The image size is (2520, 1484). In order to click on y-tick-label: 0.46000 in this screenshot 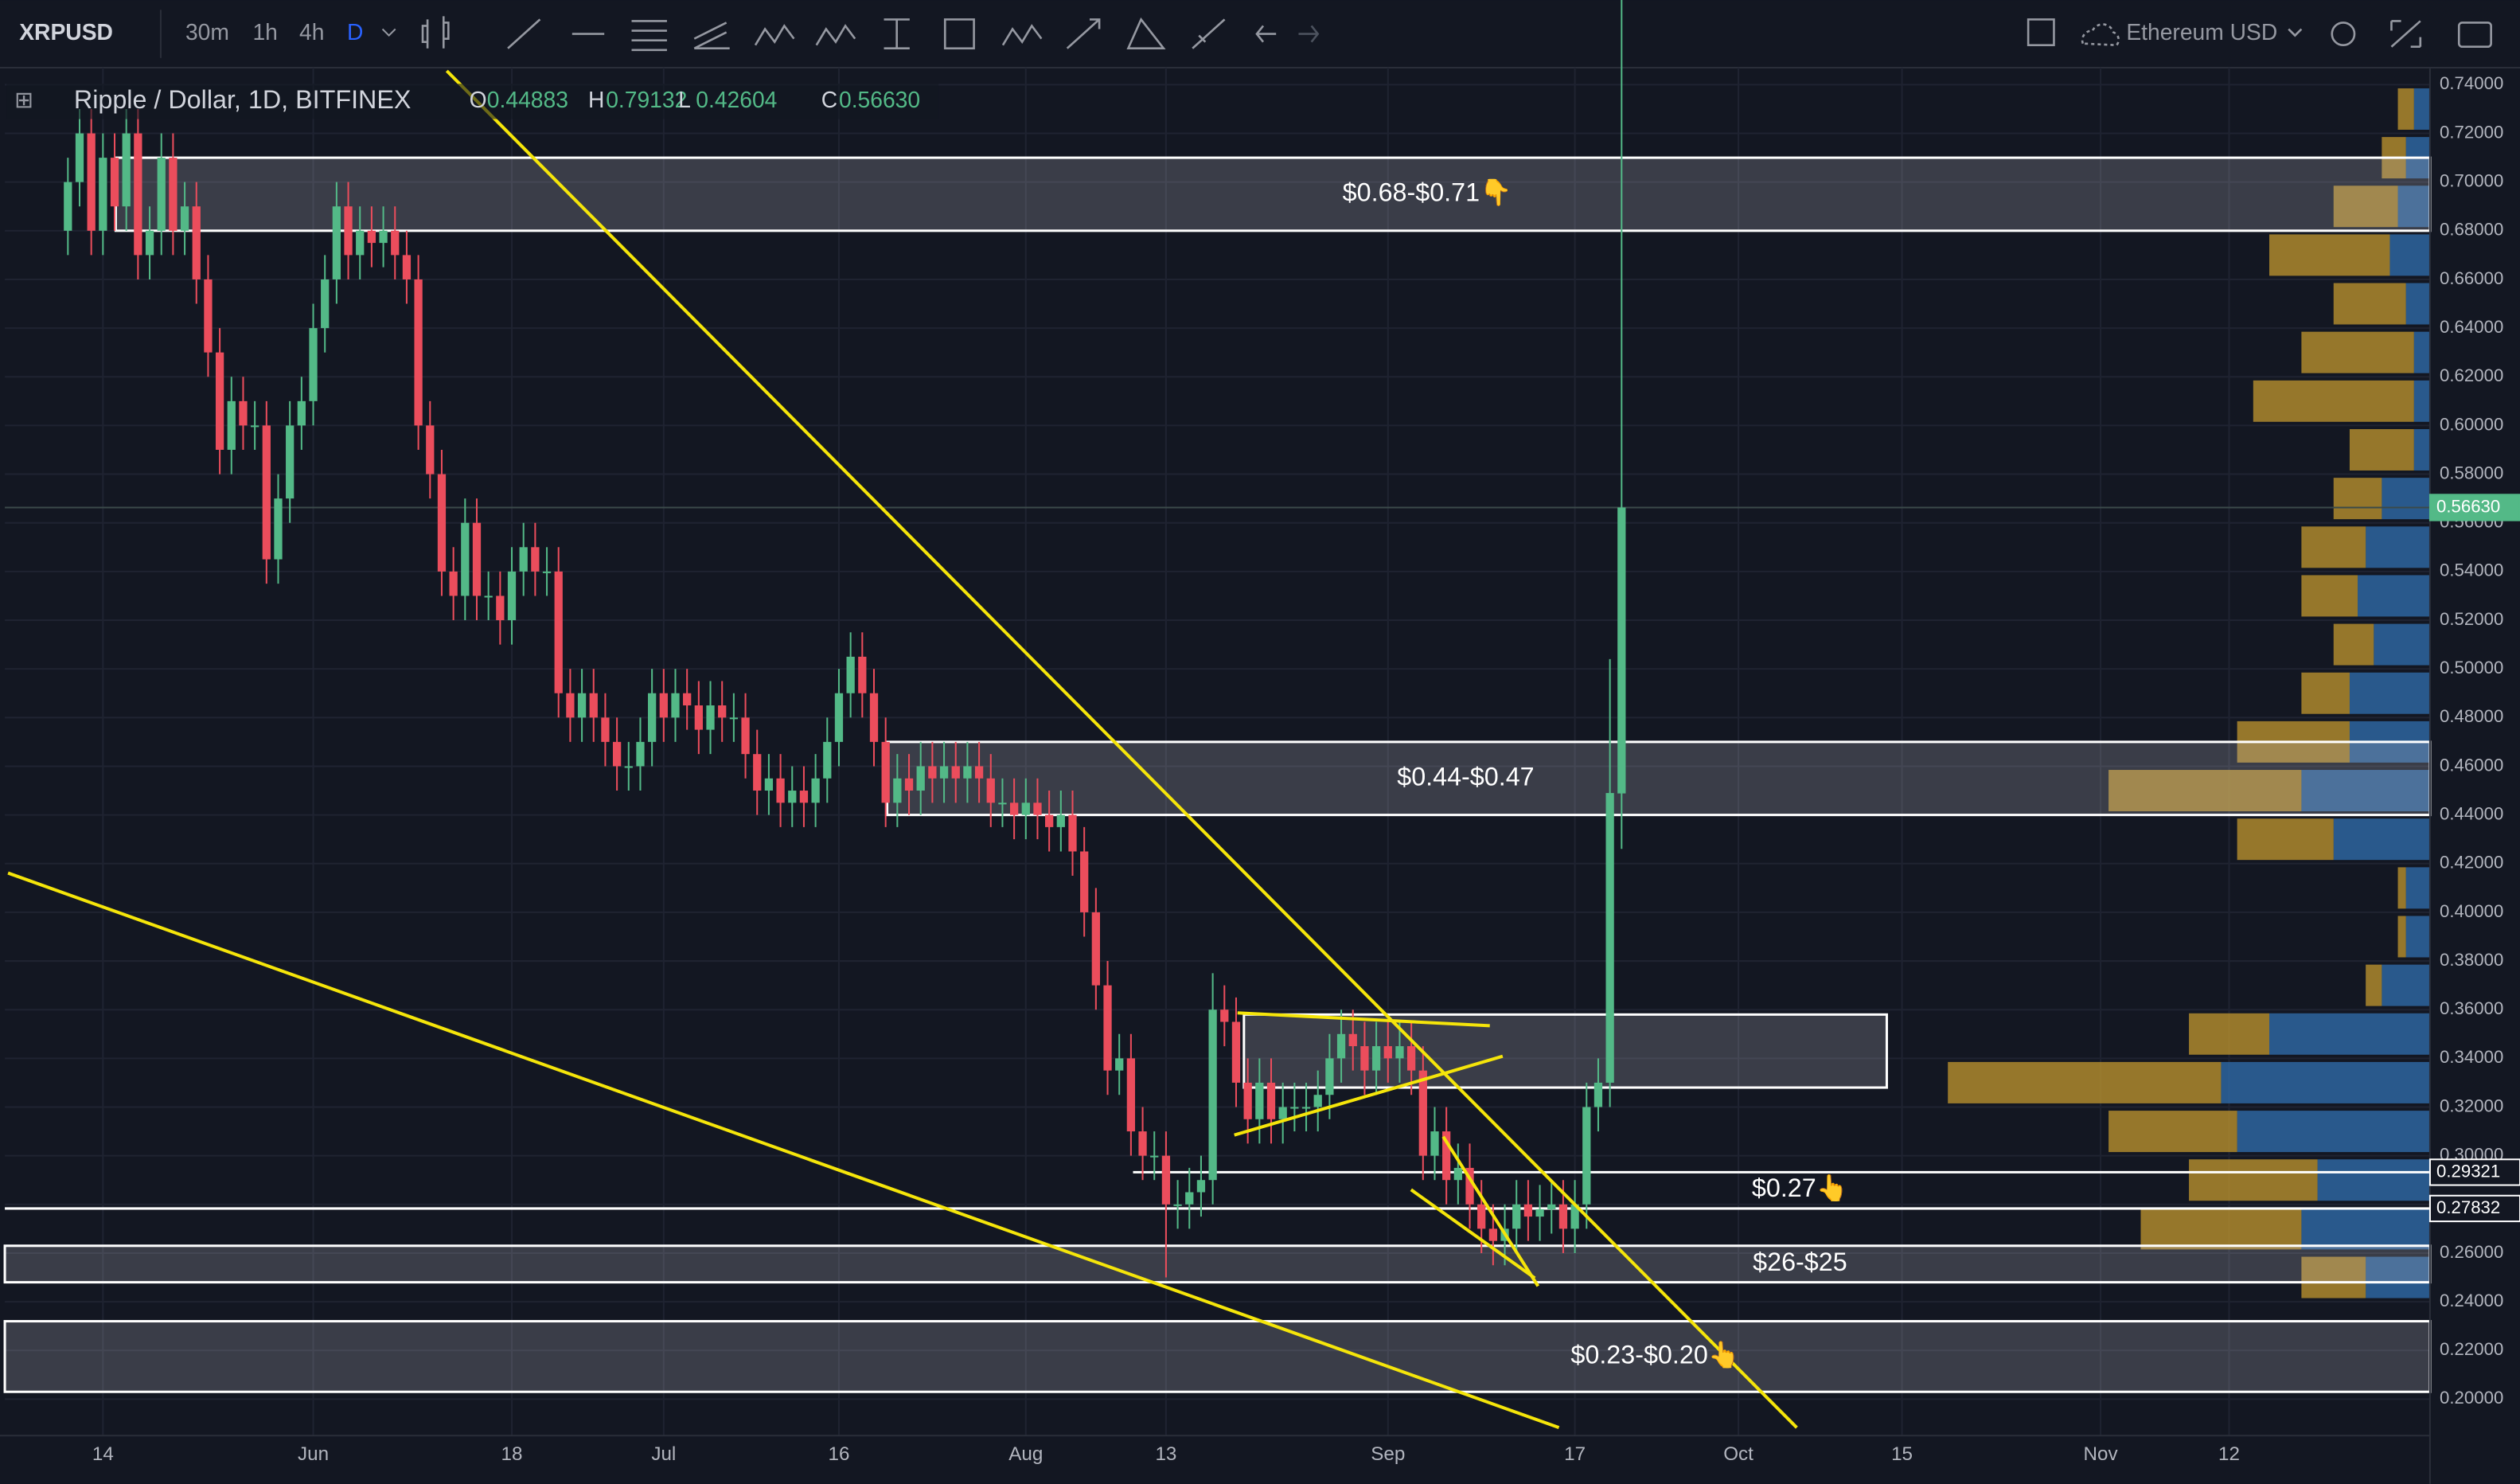, I will do `click(2471, 765)`.